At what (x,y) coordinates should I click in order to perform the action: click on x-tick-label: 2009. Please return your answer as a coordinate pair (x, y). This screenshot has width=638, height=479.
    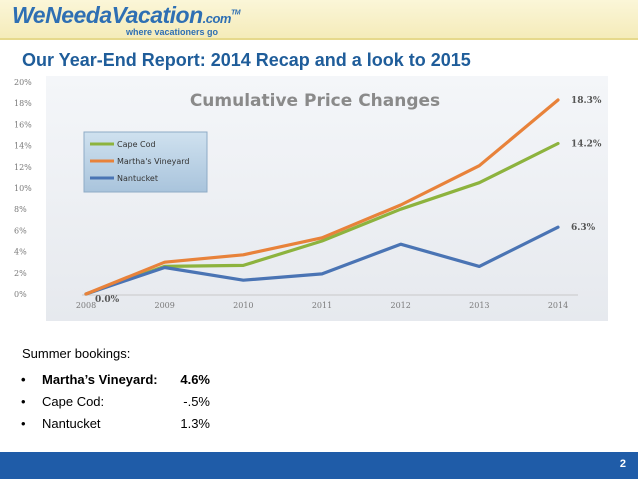
    Looking at the image, I should click on (164, 305).